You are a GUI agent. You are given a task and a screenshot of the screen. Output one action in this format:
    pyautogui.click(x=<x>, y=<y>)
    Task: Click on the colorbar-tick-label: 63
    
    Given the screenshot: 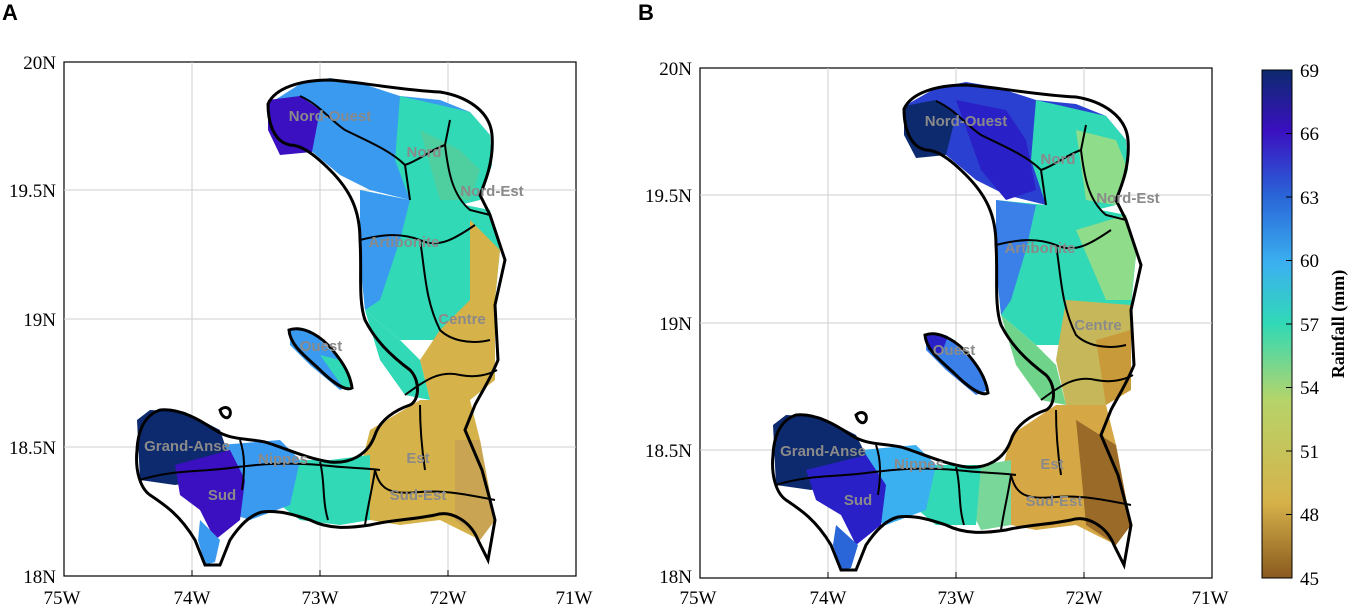 What is the action you would take?
    pyautogui.click(x=1309, y=198)
    